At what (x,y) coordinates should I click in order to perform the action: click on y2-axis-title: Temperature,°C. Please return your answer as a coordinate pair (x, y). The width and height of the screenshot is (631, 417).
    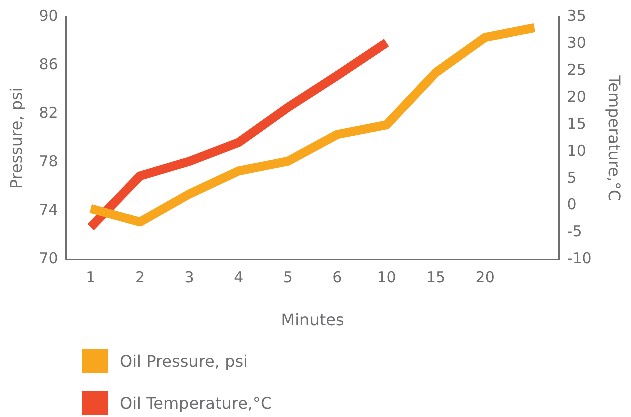
    Looking at the image, I should click on (614, 138).